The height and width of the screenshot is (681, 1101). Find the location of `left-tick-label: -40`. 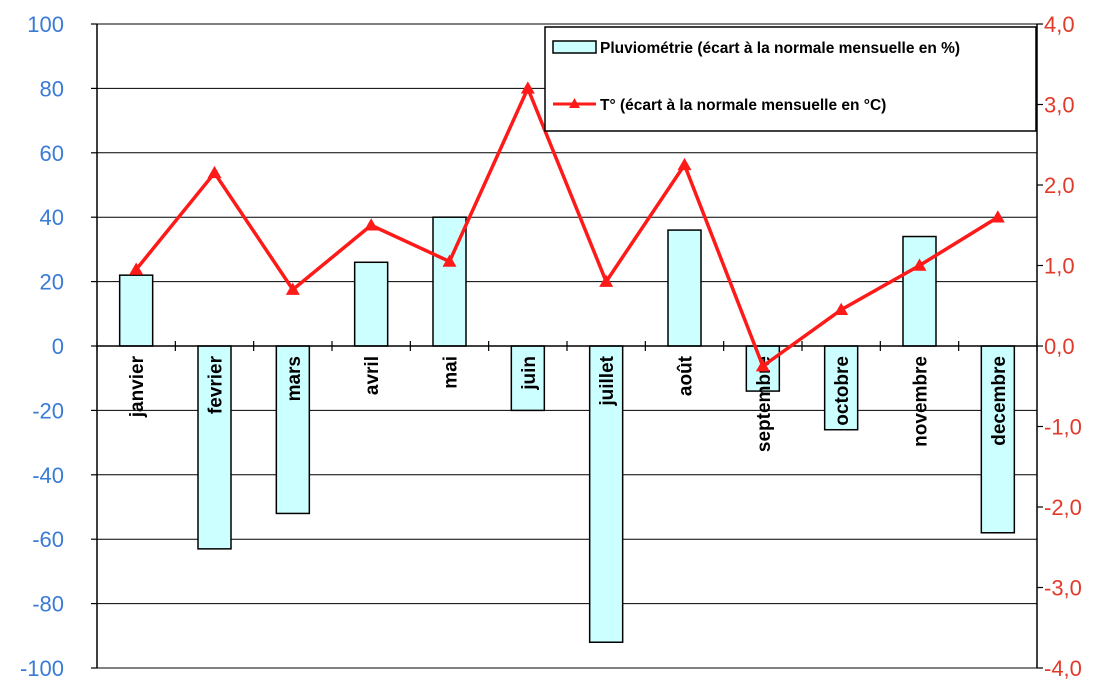

left-tick-label: -40 is located at coordinates (48, 475).